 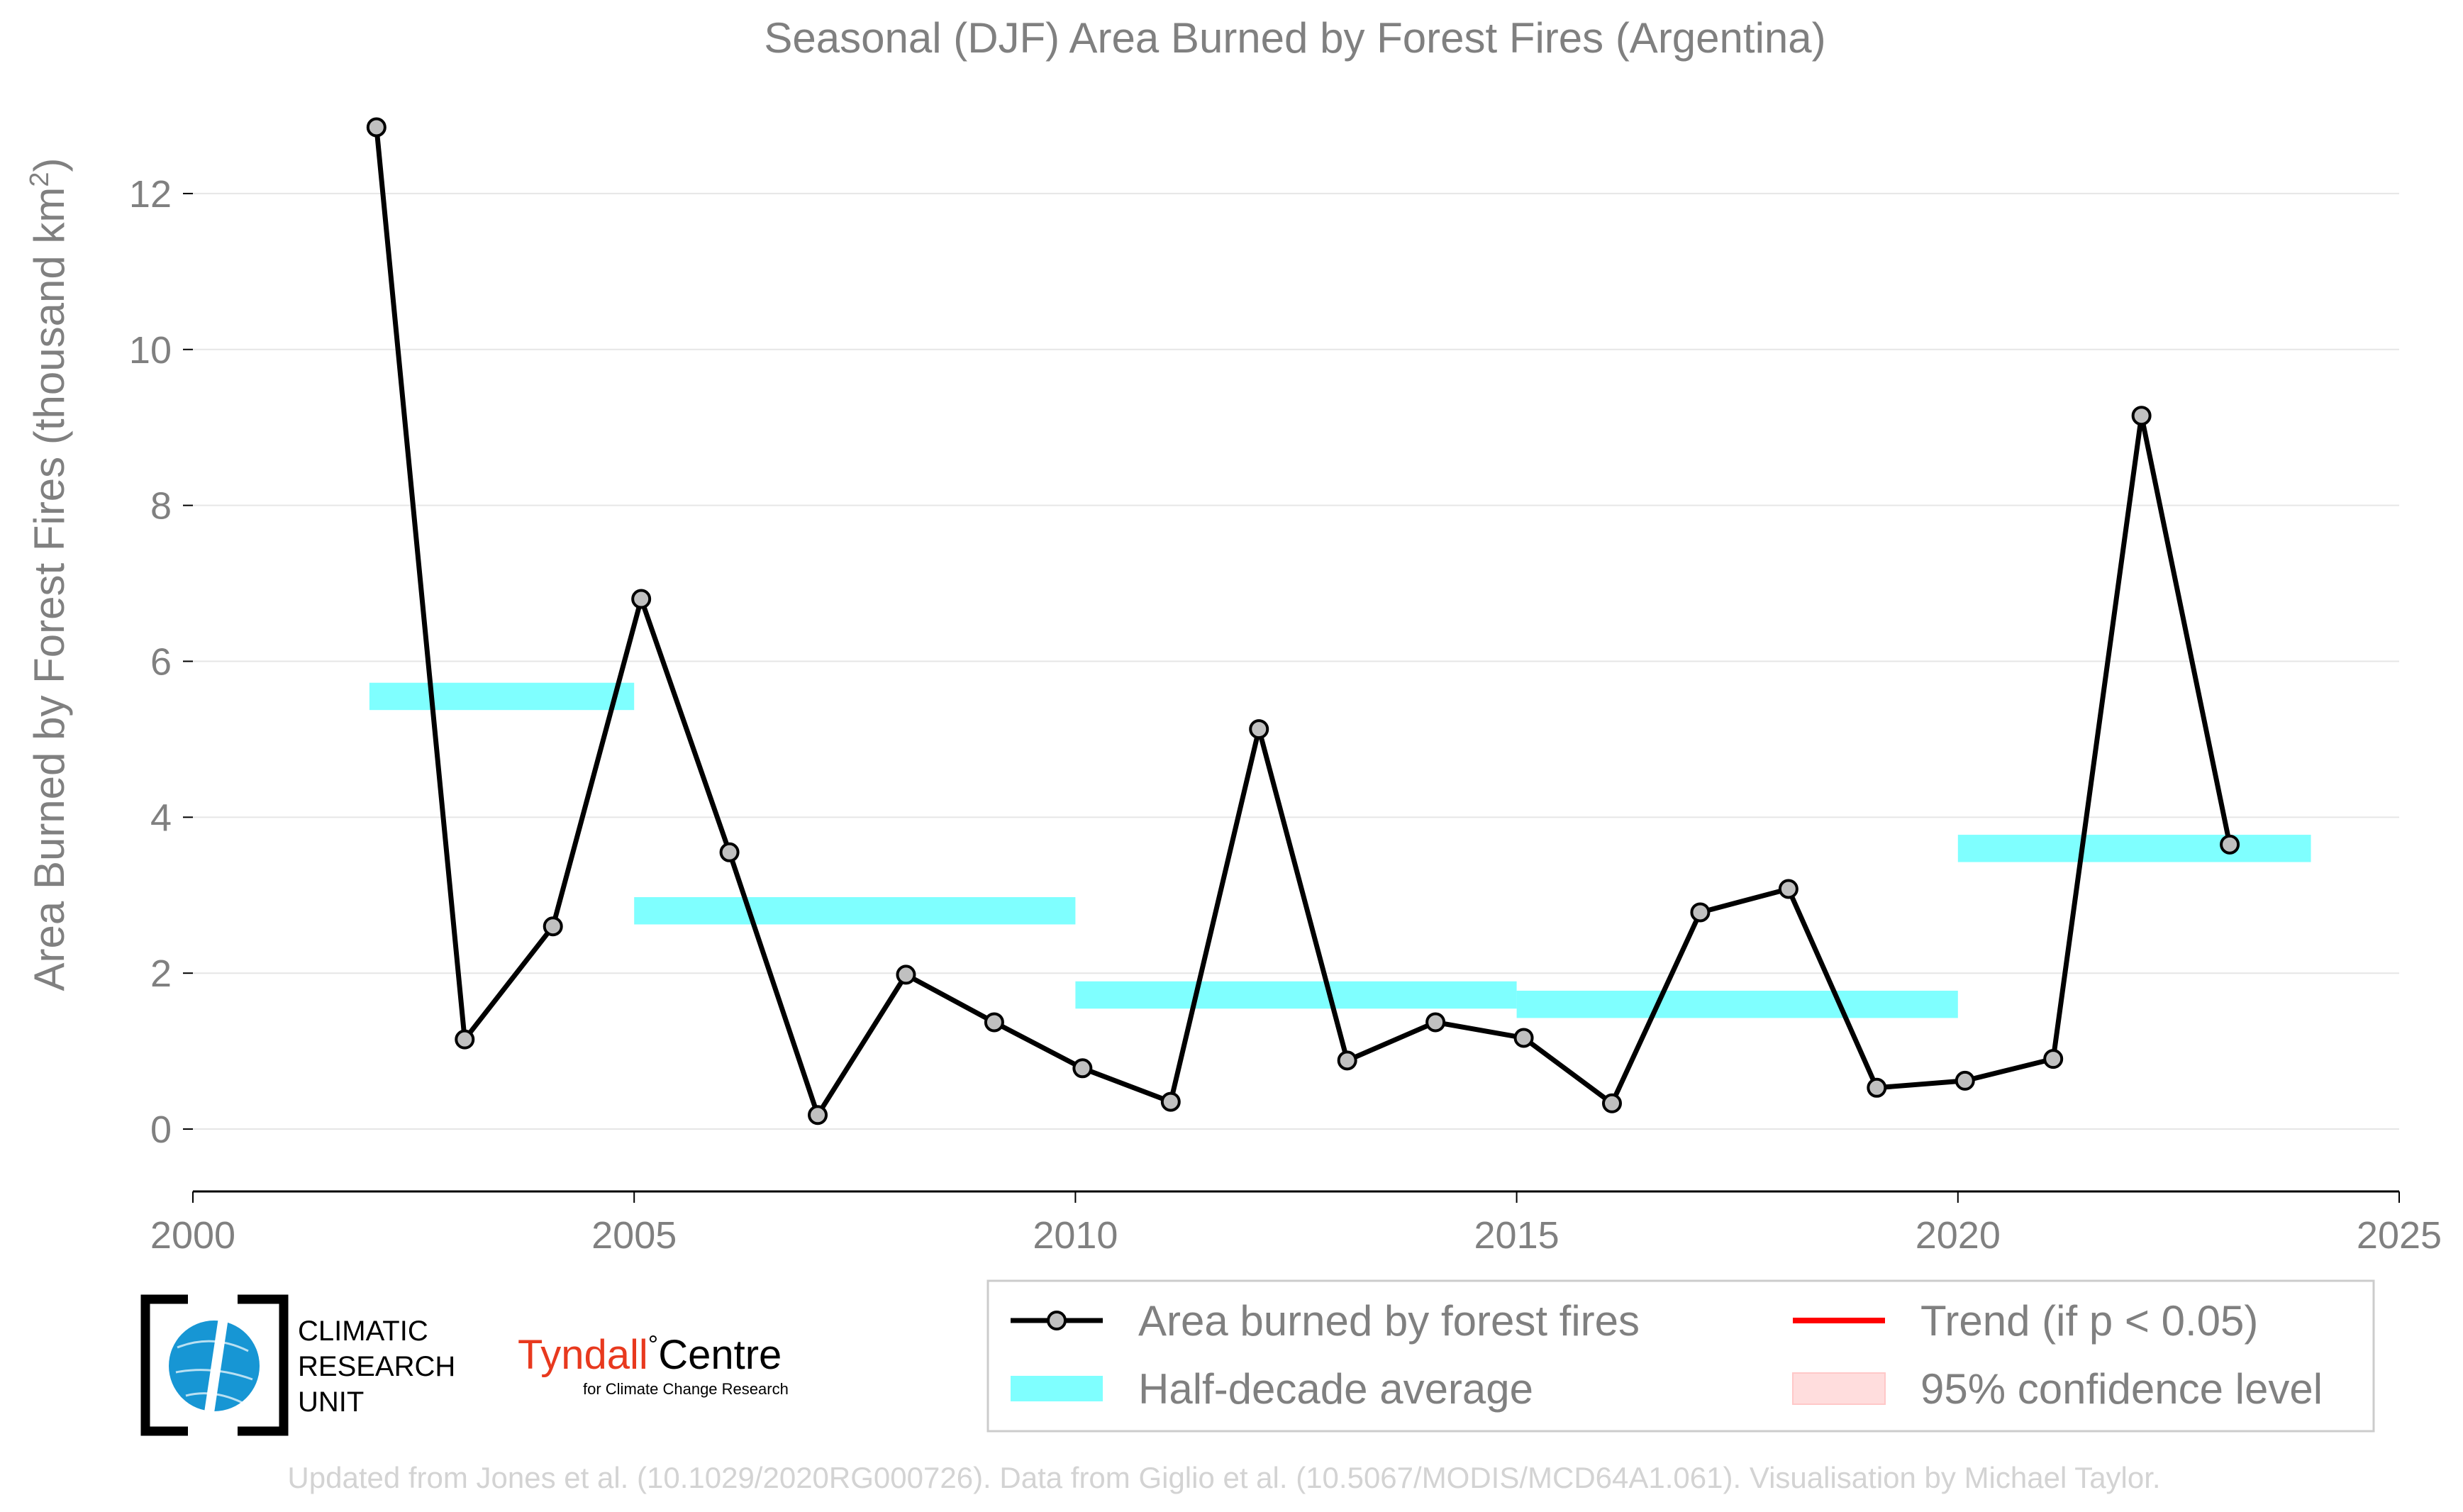 What do you see at coordinates (1057, 1320) in the screenshot?
I see `legend-swatch-marker` at bounding box center [1057, 1320].